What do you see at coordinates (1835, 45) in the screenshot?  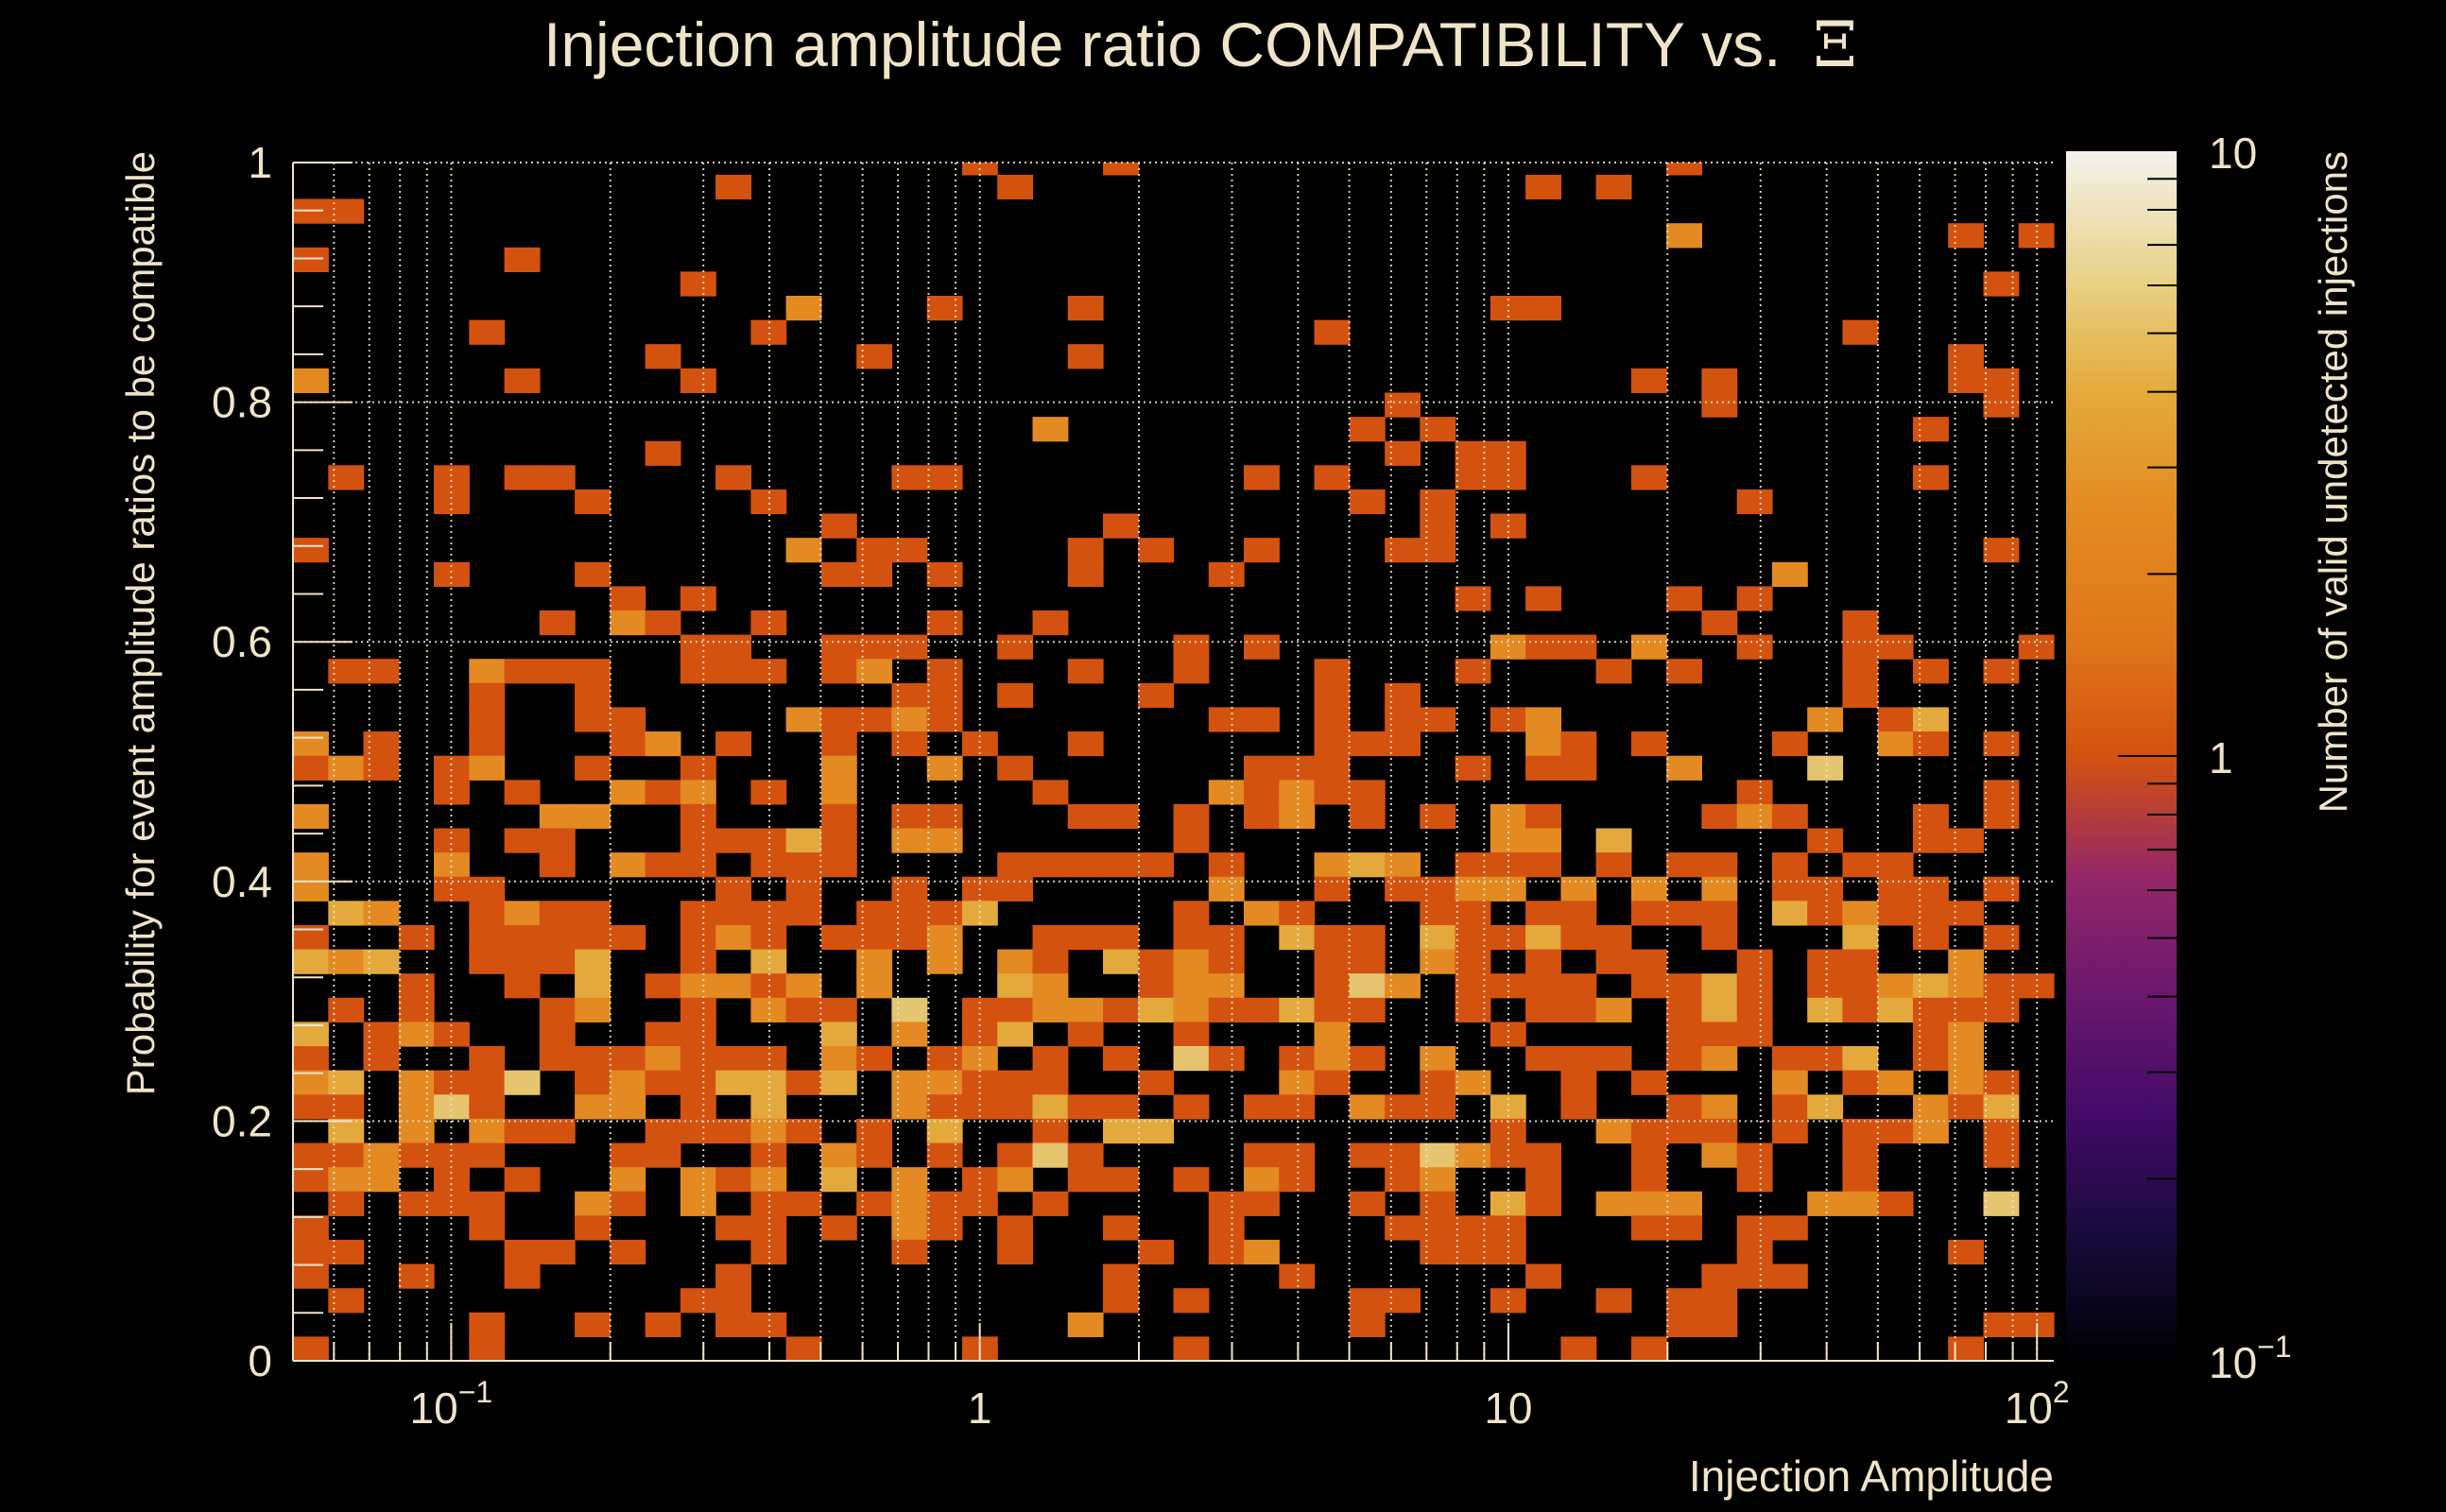 I see `title-xi-symbol: Ξ` at bounding box center [1835, 45].